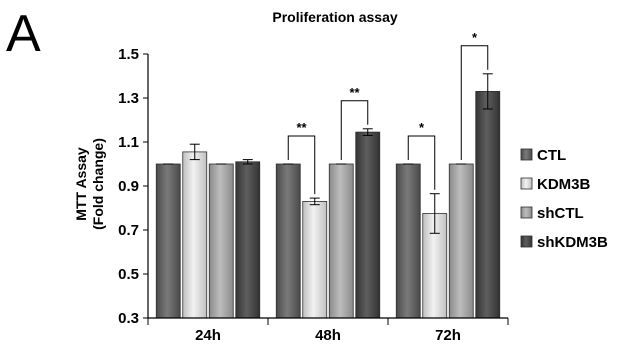 Image resolution: width=626 pixels, height=350 pixels. Describe the element at coordinates (564, 184) in the screenshot. I see `legend-label-kdm3b: KDM3B` at that location.